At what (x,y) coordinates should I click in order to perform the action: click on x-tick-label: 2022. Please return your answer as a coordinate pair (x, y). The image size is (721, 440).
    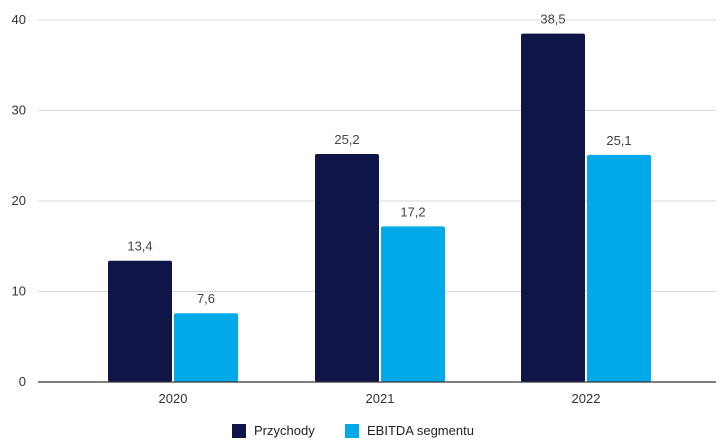
    Looking at the image, I should click on (586, 398).